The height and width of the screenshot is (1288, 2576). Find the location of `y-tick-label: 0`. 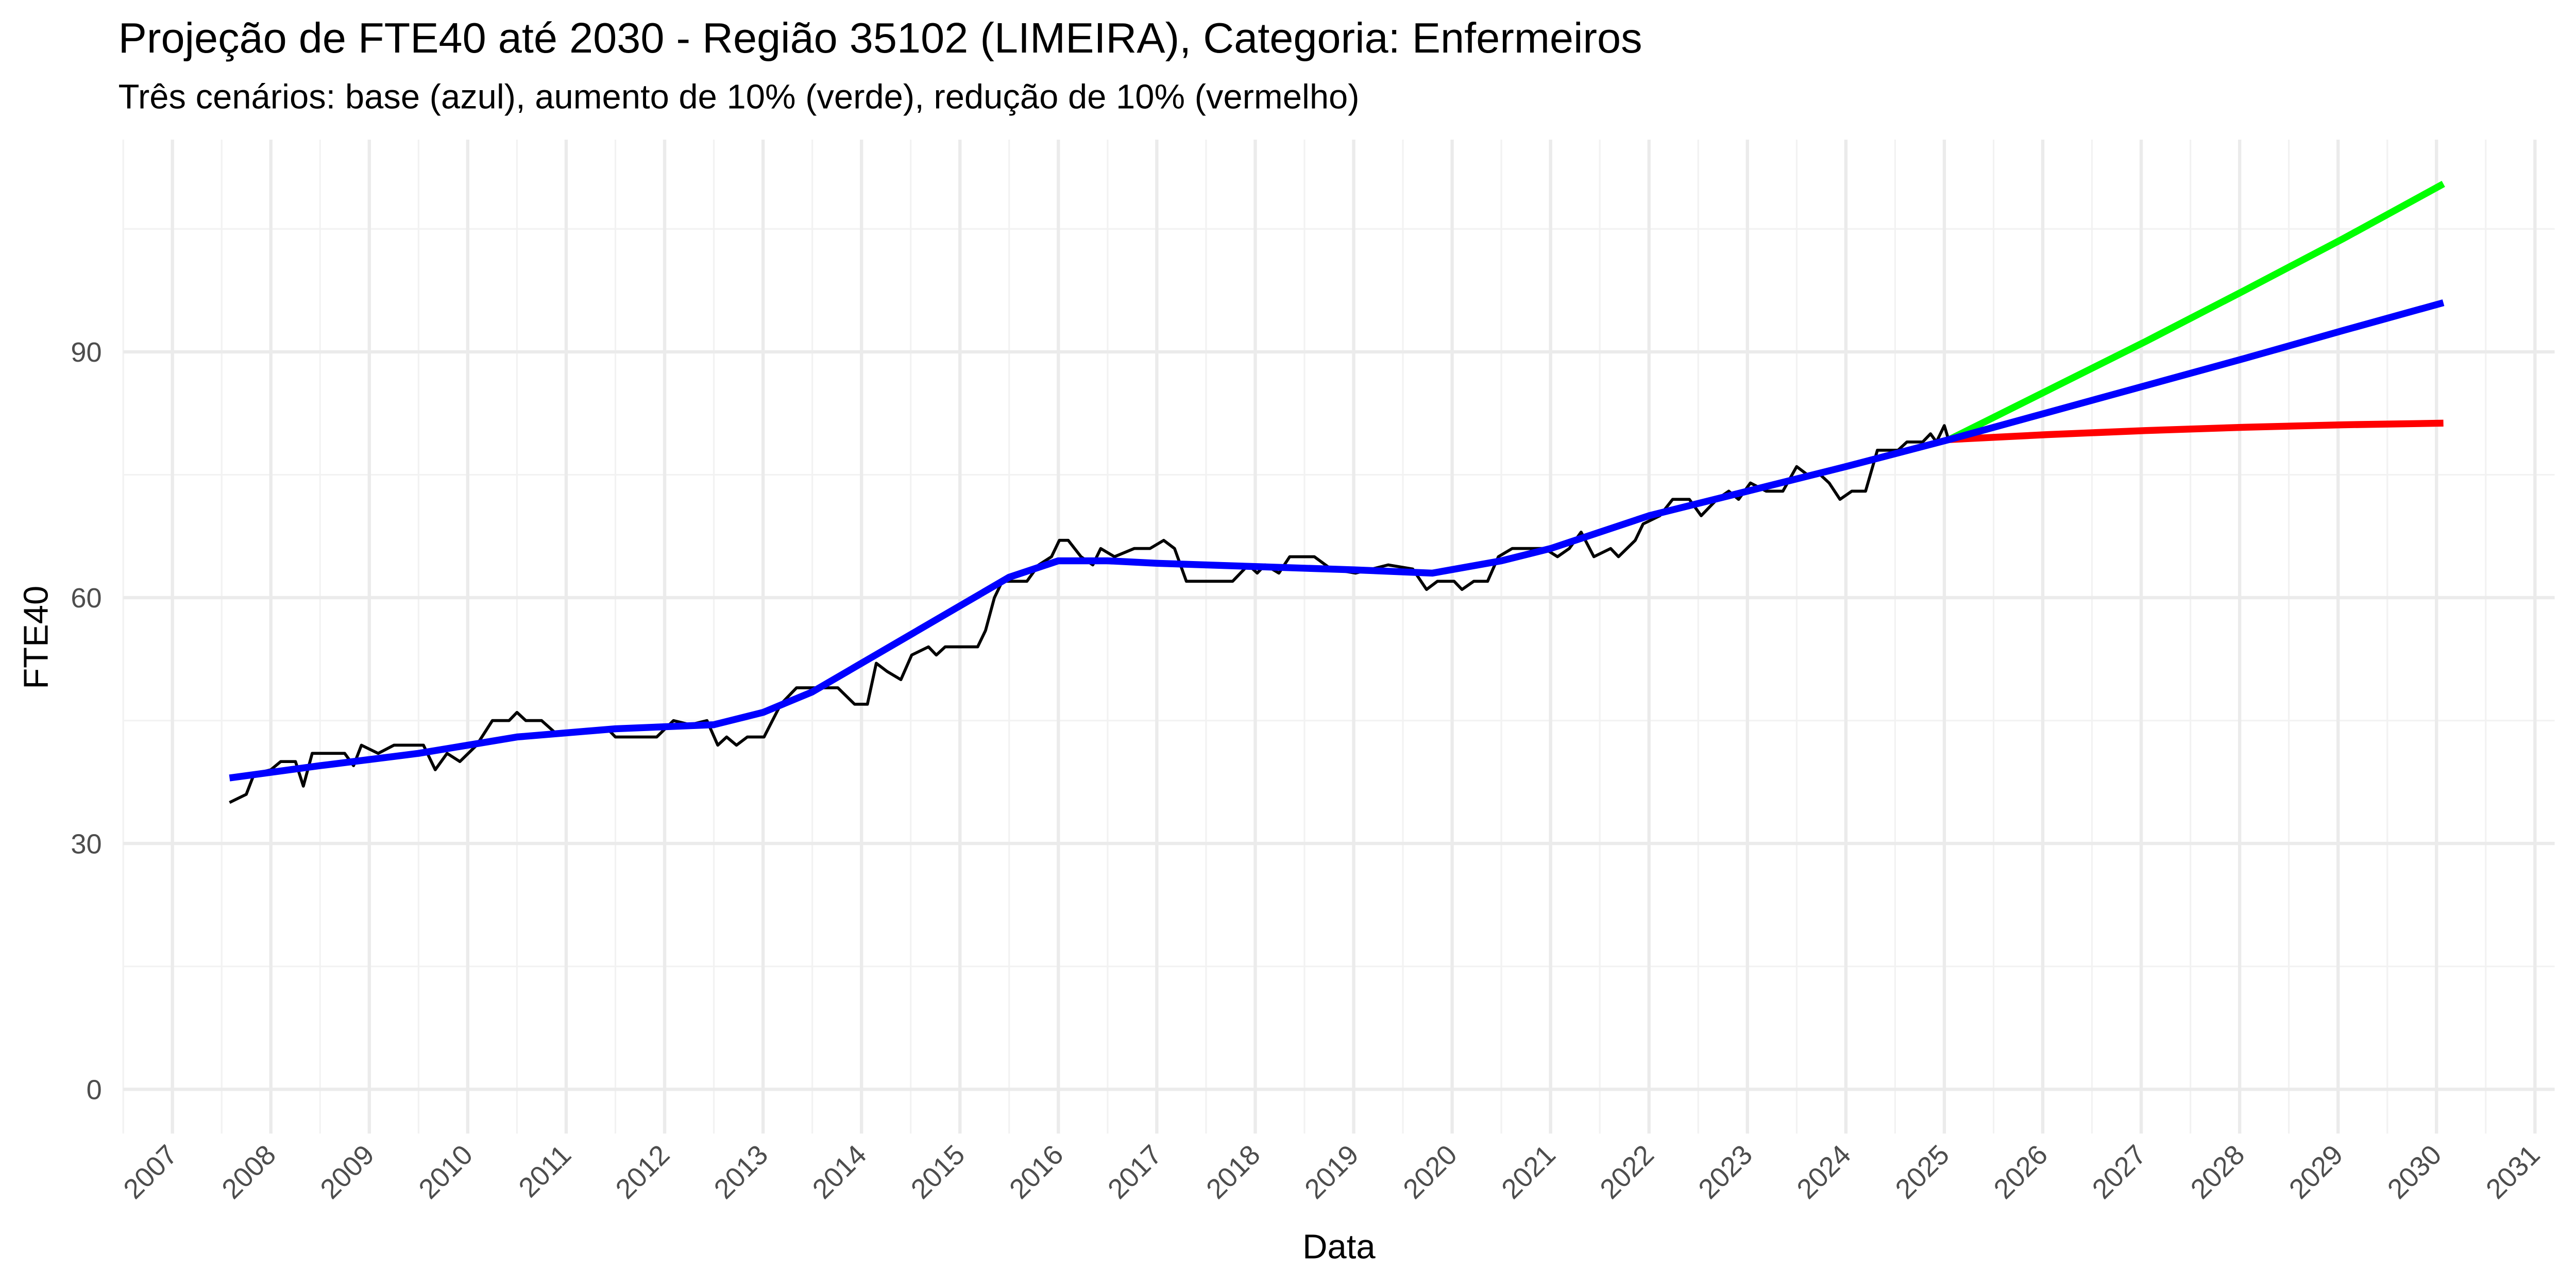

y-tick-label: 0 is located at coordinates (95, 1090).